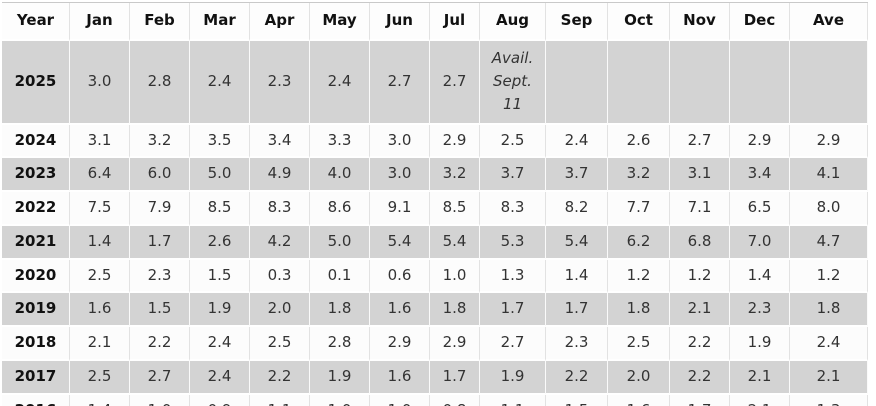  I want to click on column-header-jun: Jun, so click(400, 22).